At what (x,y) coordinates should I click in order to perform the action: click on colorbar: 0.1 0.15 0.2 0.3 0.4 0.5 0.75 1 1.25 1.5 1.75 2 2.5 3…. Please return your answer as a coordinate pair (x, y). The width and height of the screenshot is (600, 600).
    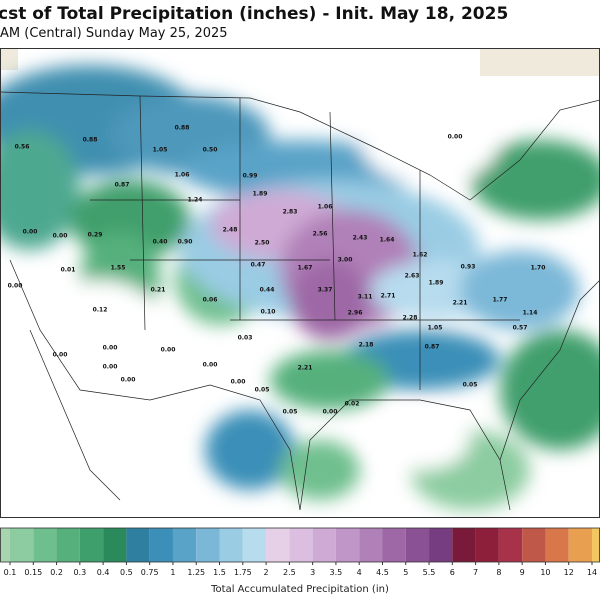
    Looking at the image, I should click on (300, 552).